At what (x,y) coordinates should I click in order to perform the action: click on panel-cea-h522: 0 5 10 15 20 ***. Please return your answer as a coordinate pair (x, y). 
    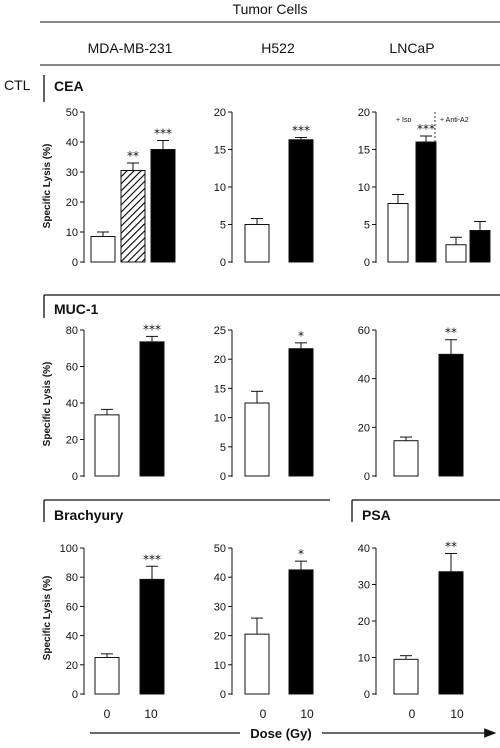
    Looking at the image, I should click on (264, 188).